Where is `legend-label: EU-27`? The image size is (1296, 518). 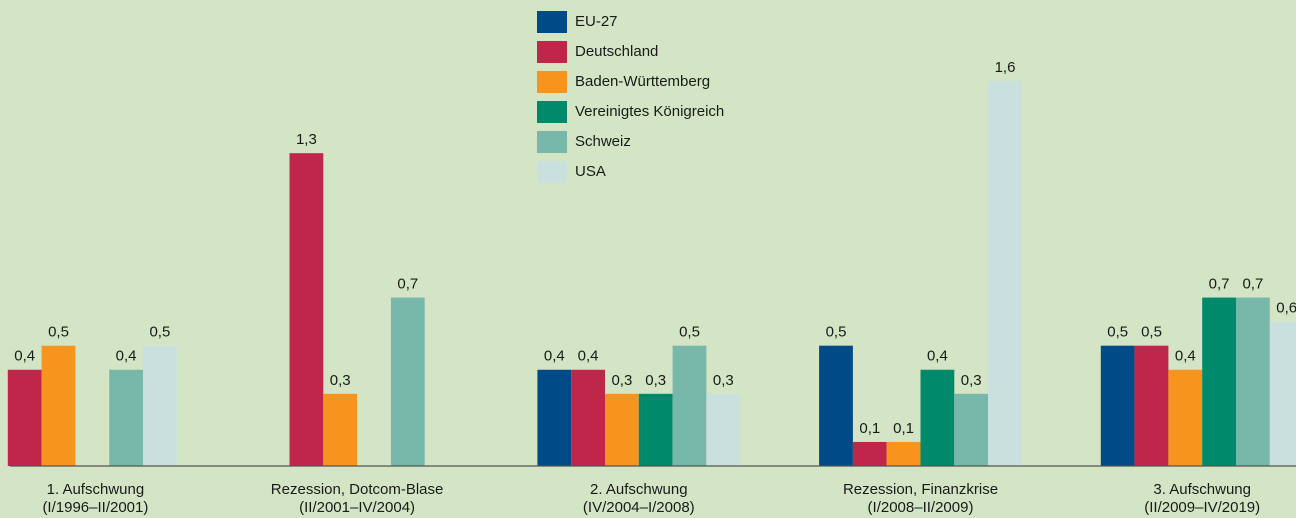
legend-label: EU-27 is located at coordinates (596, 21).